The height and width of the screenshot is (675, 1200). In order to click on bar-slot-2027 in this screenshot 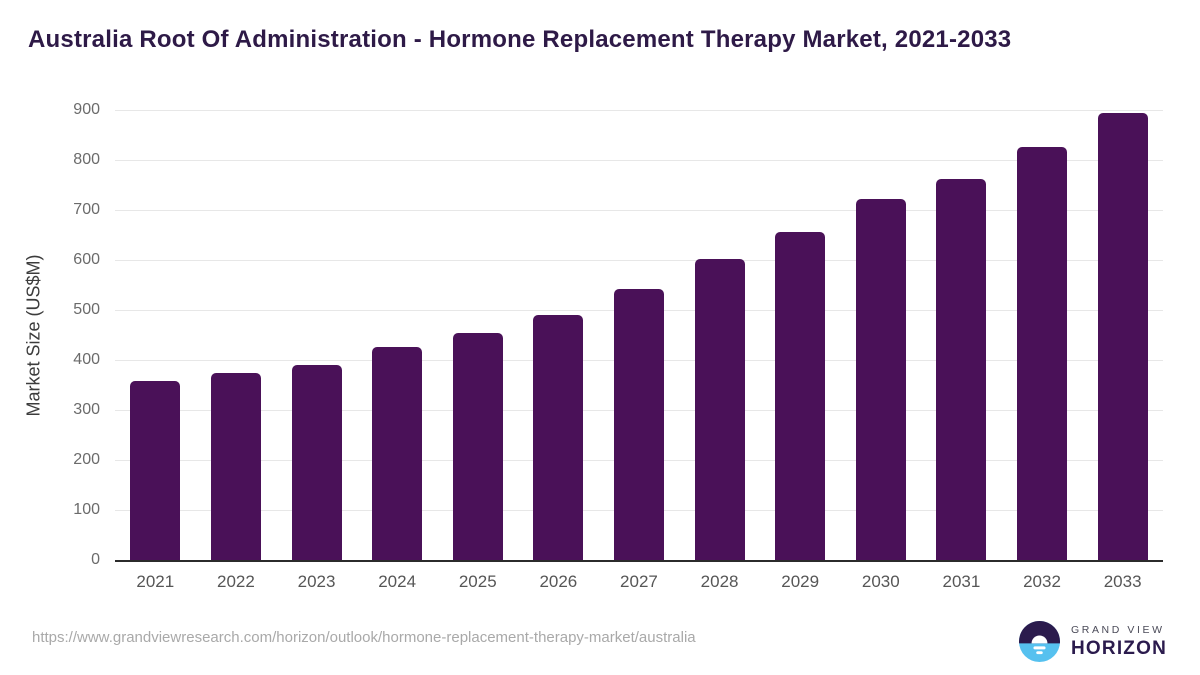, I will do `click(639, 335)`.